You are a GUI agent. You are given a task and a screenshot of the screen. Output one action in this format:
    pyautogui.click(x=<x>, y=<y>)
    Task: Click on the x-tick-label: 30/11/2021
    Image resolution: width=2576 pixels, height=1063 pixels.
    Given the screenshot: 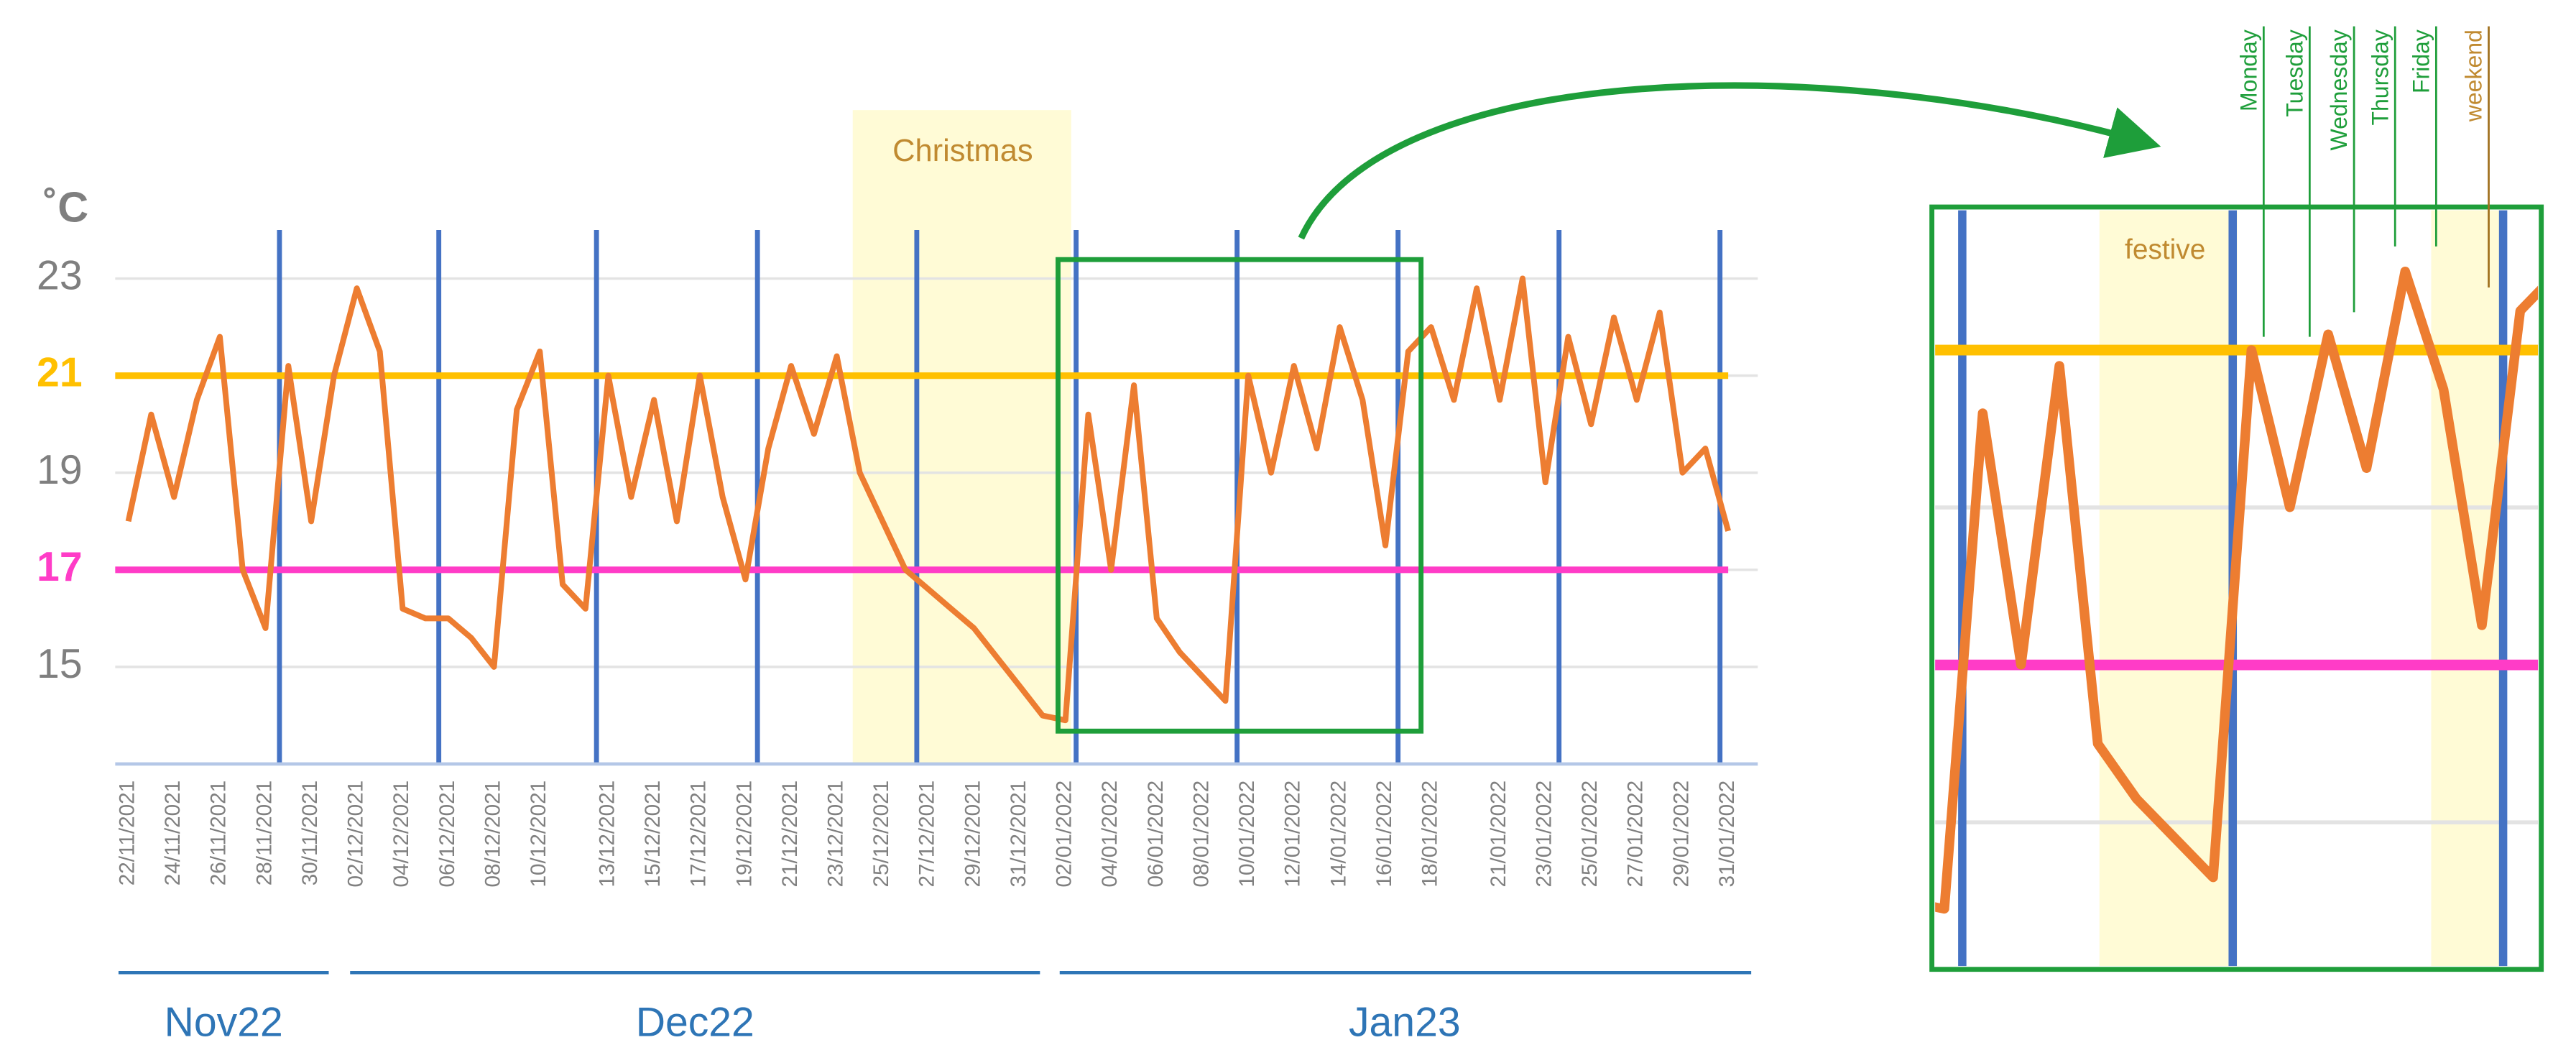 What is the action you would take?
    pyautogui.click(x=310, y=833)
    